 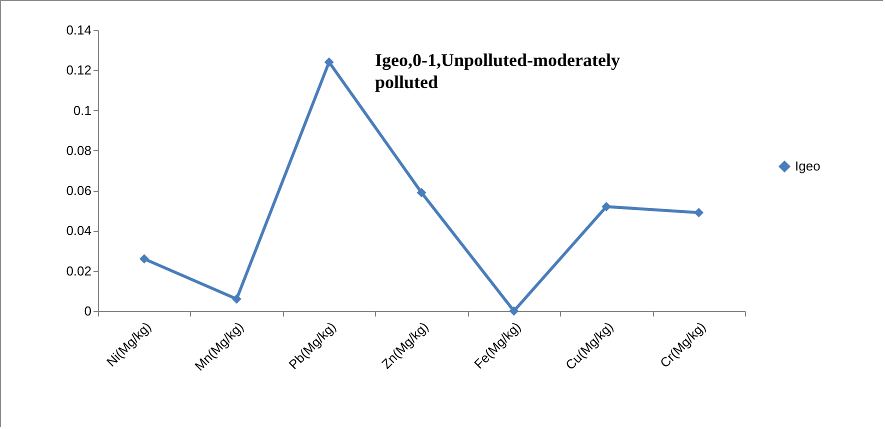 I want to click on y-tick-label: 0.08, so click(x=79, y=150).